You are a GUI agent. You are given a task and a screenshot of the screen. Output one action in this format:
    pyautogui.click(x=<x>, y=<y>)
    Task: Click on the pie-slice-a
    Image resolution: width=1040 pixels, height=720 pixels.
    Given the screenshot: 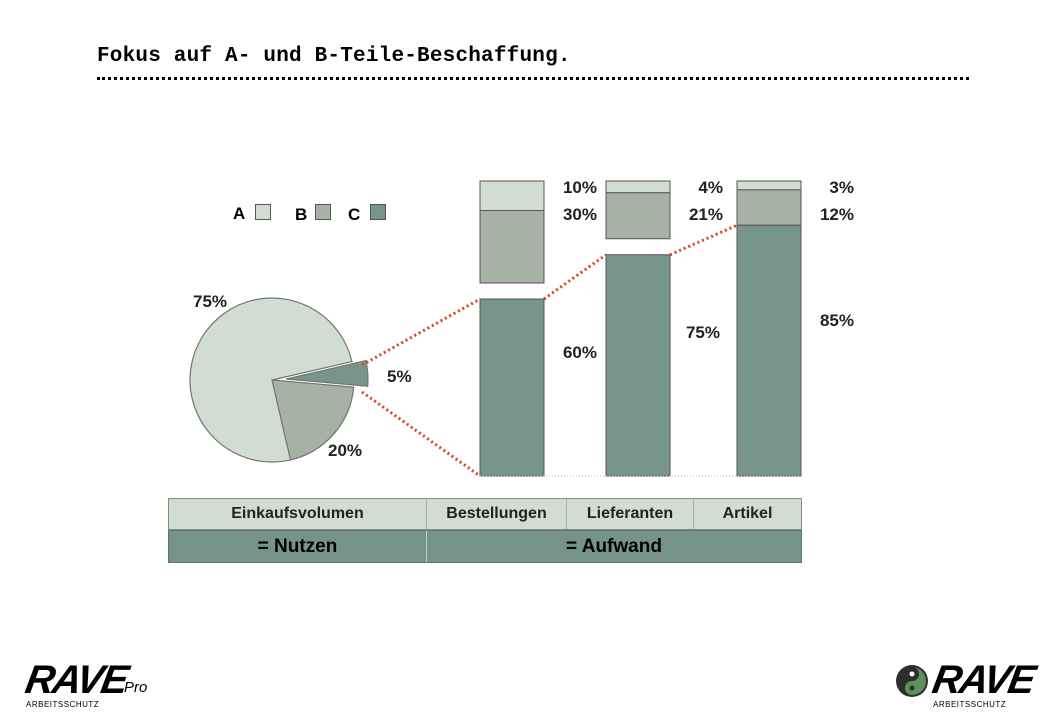 What is the action you would take?
    pyautogui.click(x=271, y=380)
    